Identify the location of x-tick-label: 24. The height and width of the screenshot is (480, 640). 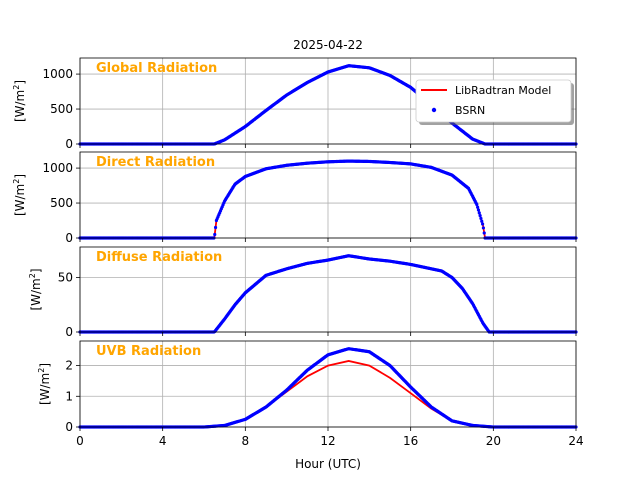
(575, 441).